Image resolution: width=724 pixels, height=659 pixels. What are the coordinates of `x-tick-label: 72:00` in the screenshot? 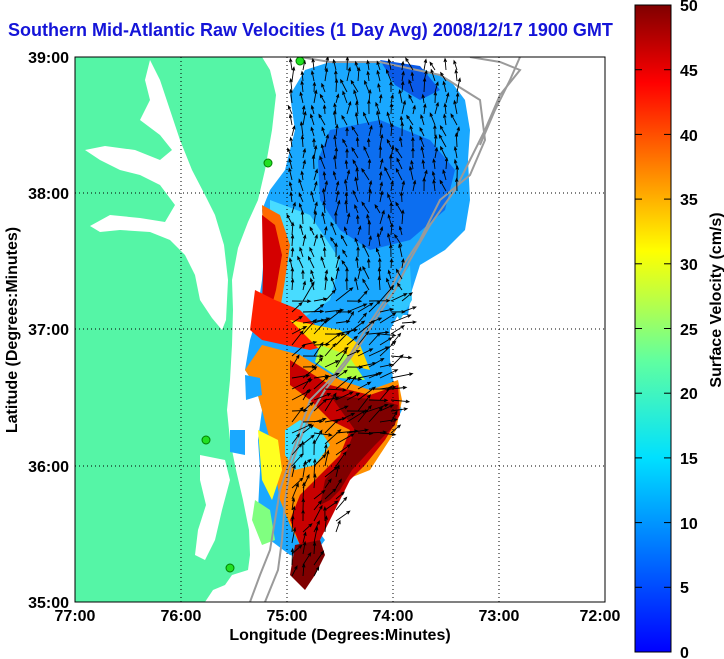 It's located at (600, 616).